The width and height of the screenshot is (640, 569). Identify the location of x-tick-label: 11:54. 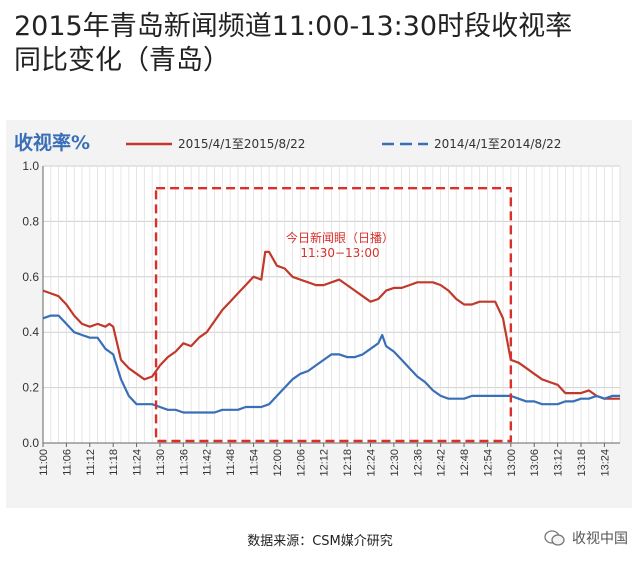
(255, 462).